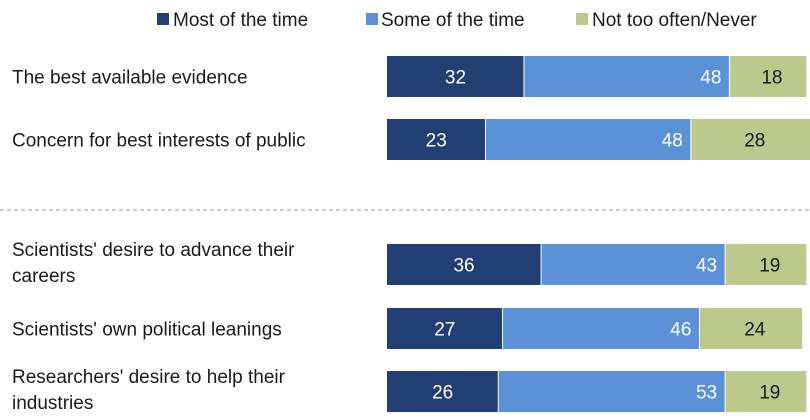  Describe the element at coordinates (755, 330) in the screenshot. I see `data-label: 24` at that location.